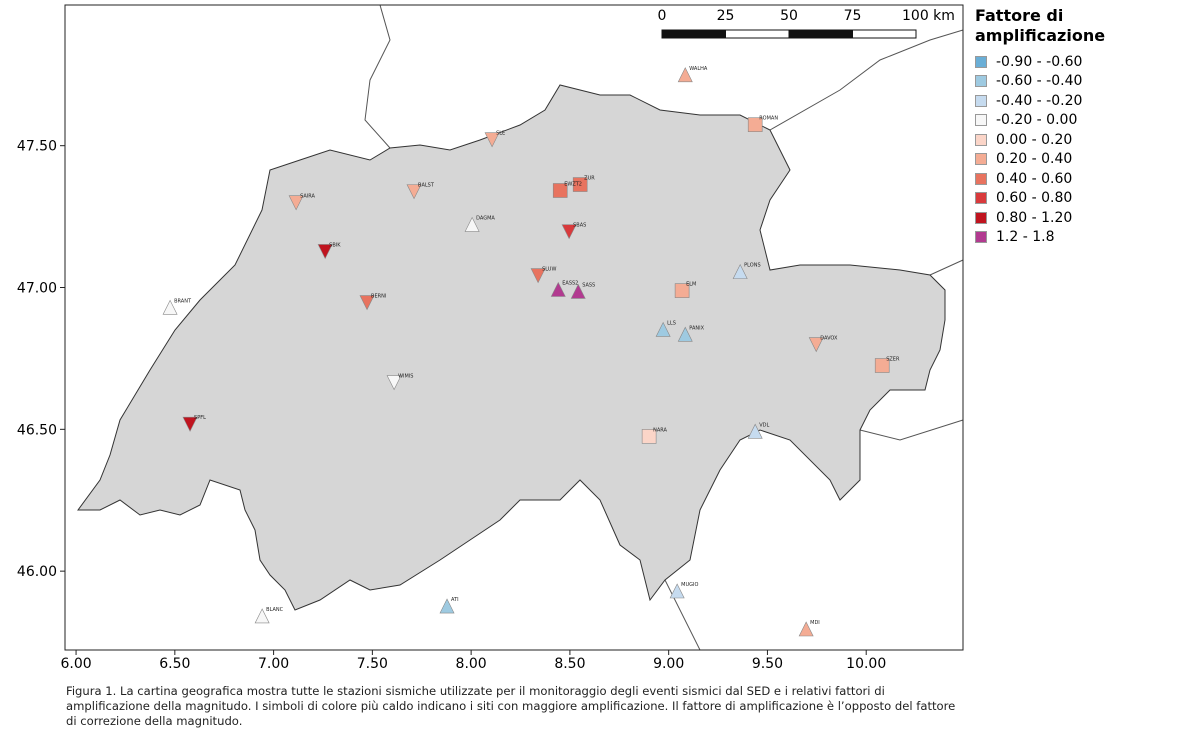  What do you see at coordinates (829, 339) in the screenshot?
I see `station-label: DAVOX` at bounding box center [829, 339].